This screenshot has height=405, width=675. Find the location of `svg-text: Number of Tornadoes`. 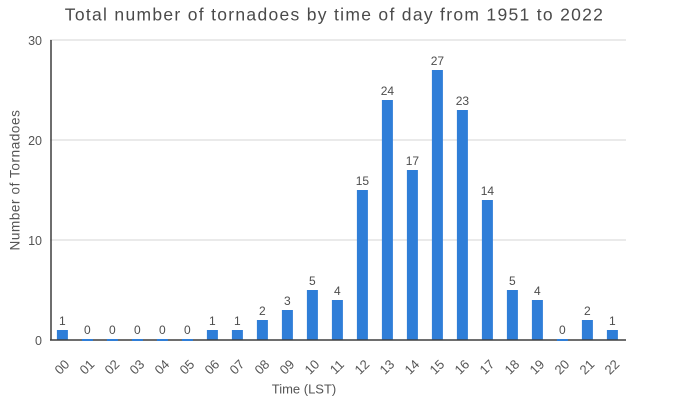

svg-text: Number of Tornadoes is located at coordinates (15, 180).